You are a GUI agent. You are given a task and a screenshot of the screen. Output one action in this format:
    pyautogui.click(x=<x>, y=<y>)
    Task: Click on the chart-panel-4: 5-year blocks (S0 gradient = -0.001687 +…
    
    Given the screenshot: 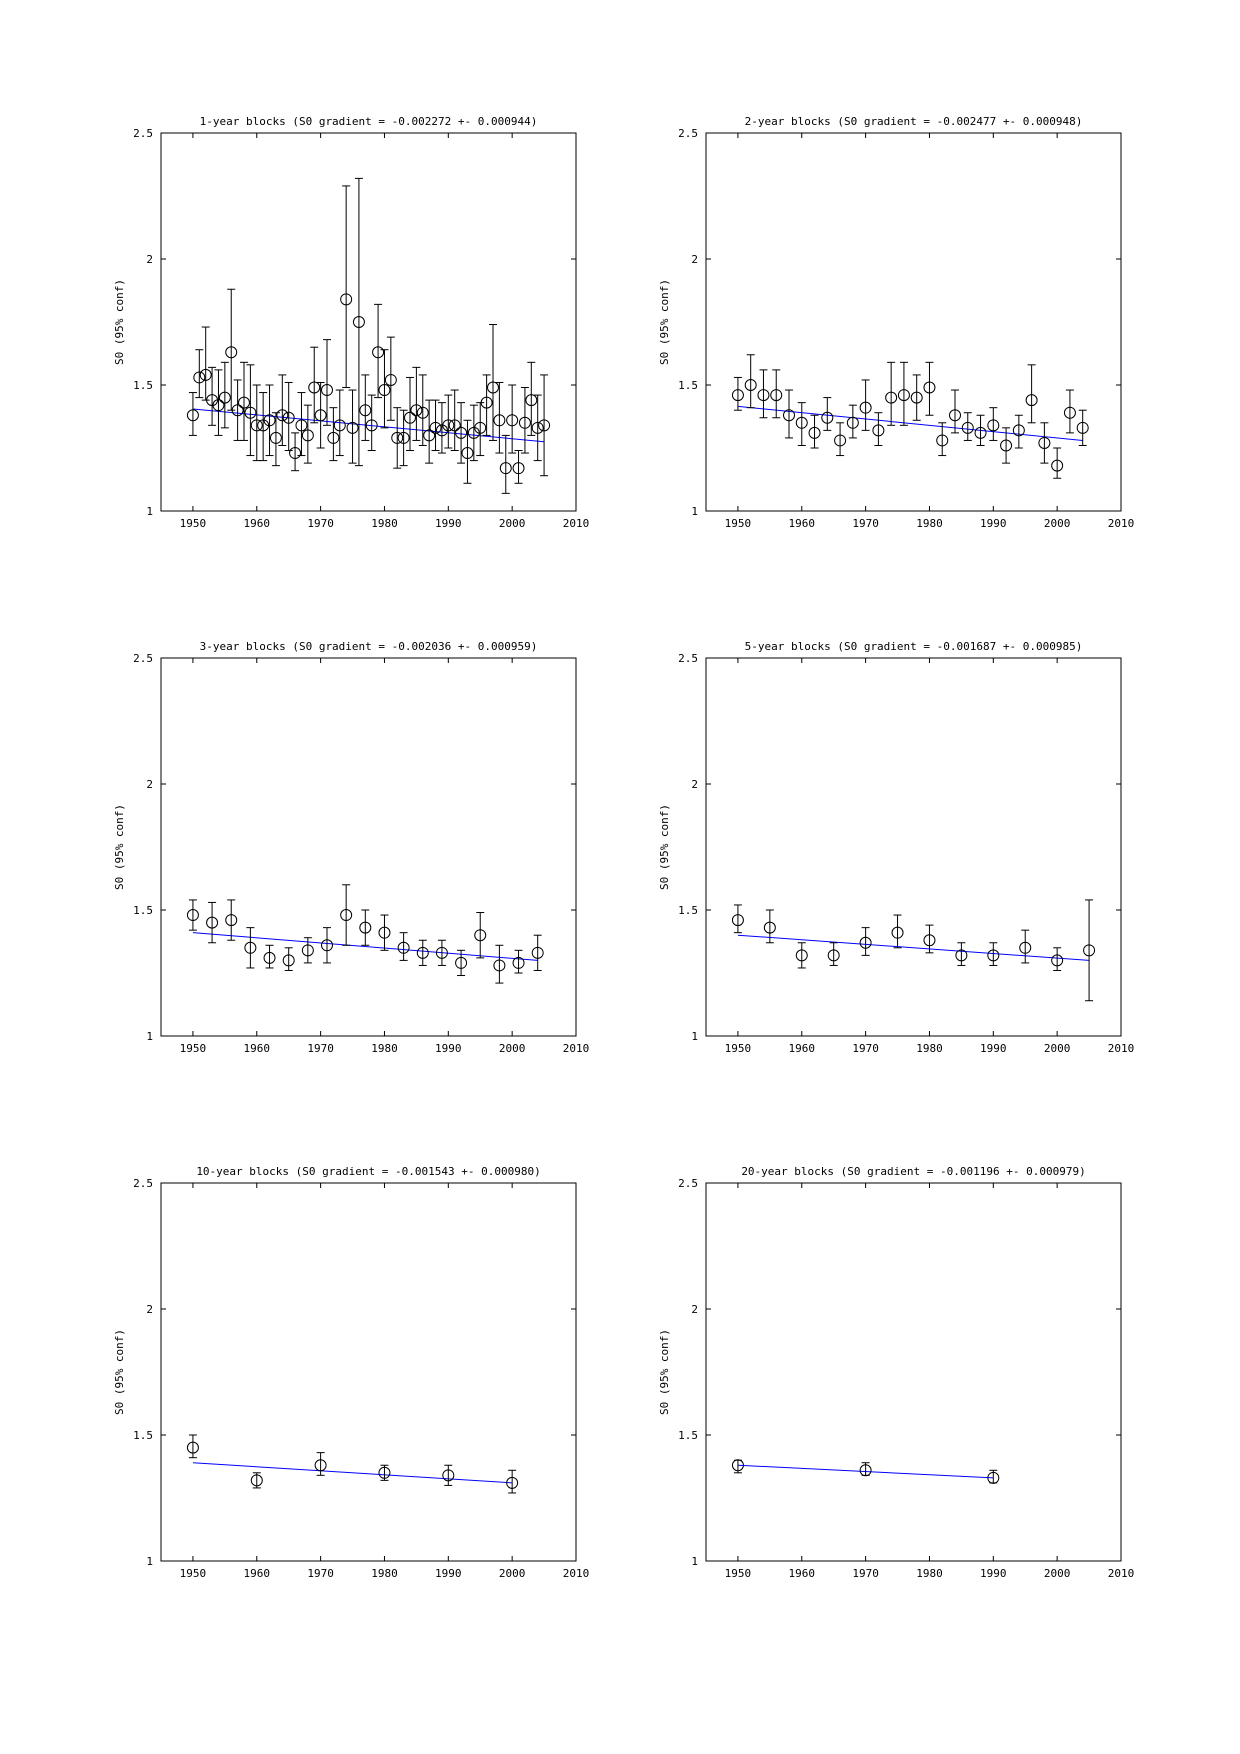 What is the action you would take?
    pyautogui.click(x=896, y=847)
    